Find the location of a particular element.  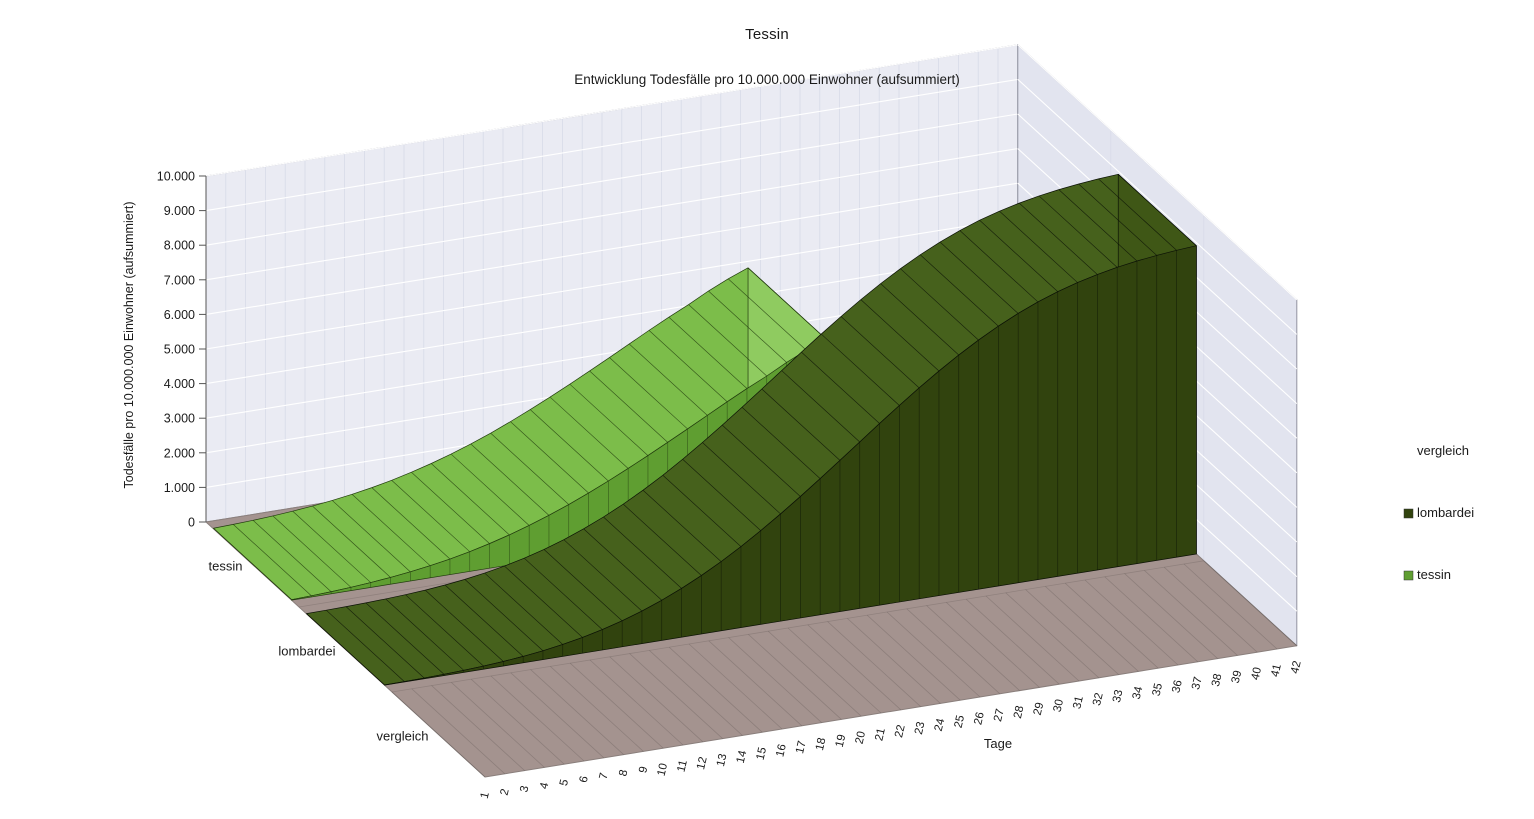

series-axis-labels: tessin lombardei vergleich is located at coordinates (319, 651).